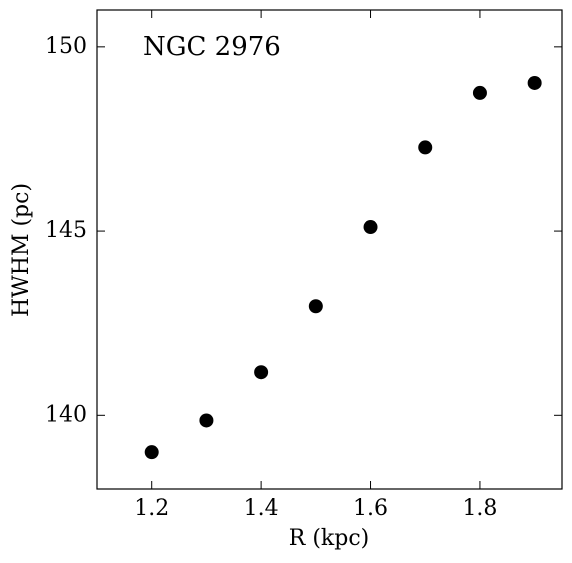  Describe the element at coordinates (66, 230) in the screenshot. I see `y-tick-label: 145` at that location.